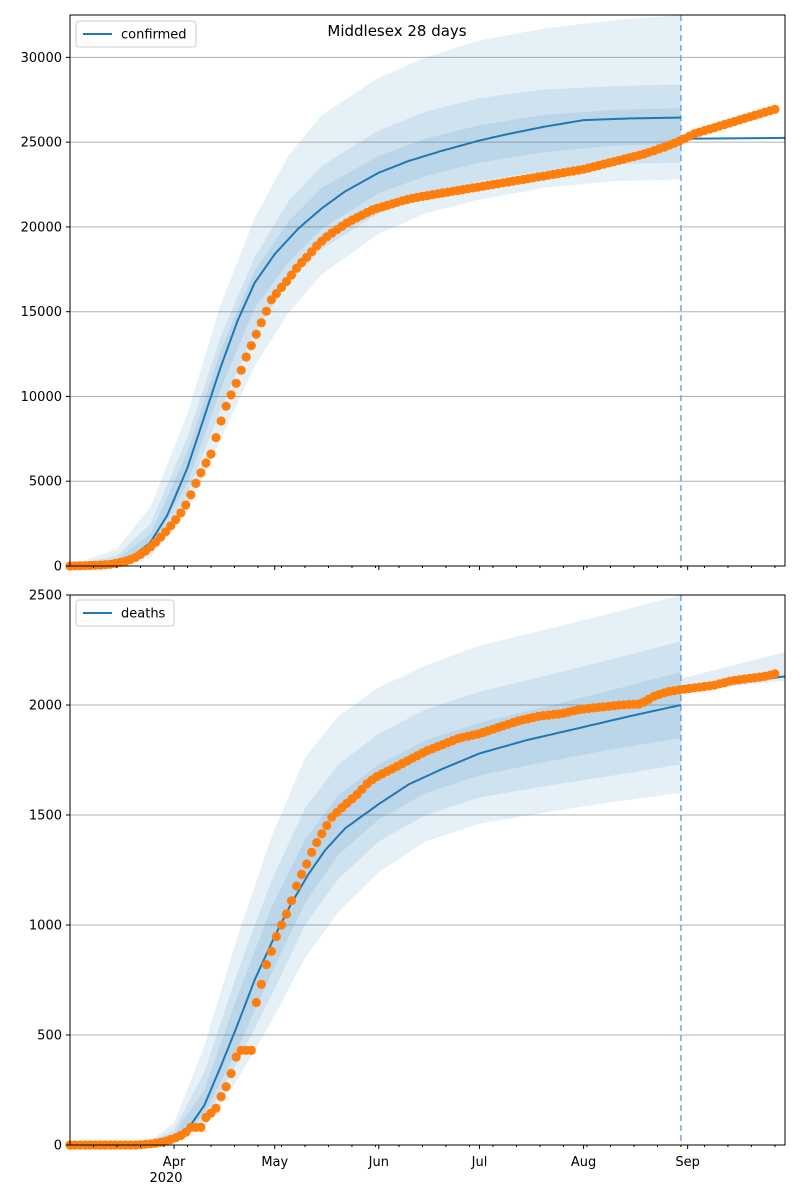 Image resolution: width=800 pixels, height=1200 pixels. What do you see at coordinates (274, 1162) in the screenshot?
I see `x-tick-label: May` at bounding box center [274, 1162].